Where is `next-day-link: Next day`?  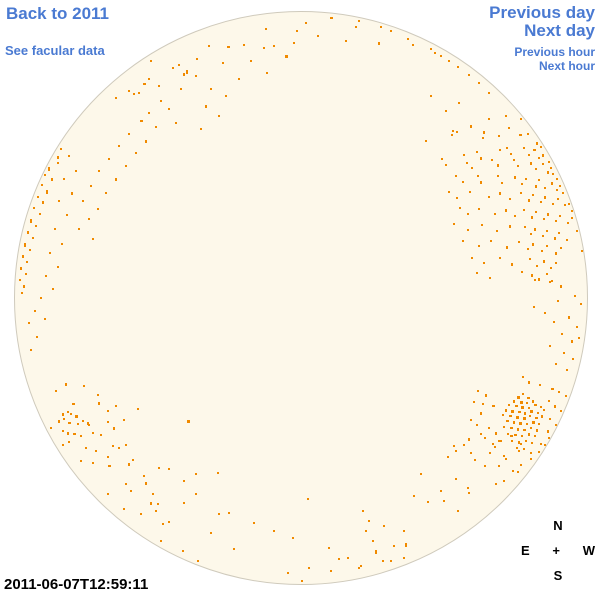 next-day-link: Next day is located at coordinates (559, 30).